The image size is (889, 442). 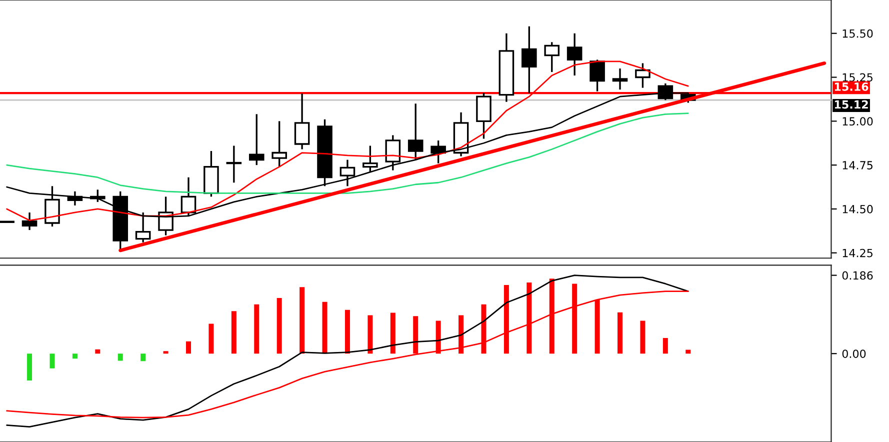 What do you see at coordinates (857, 253) in the screenshot?
I see `y-tick-label: 14.25` at bounding box center [857, 253].